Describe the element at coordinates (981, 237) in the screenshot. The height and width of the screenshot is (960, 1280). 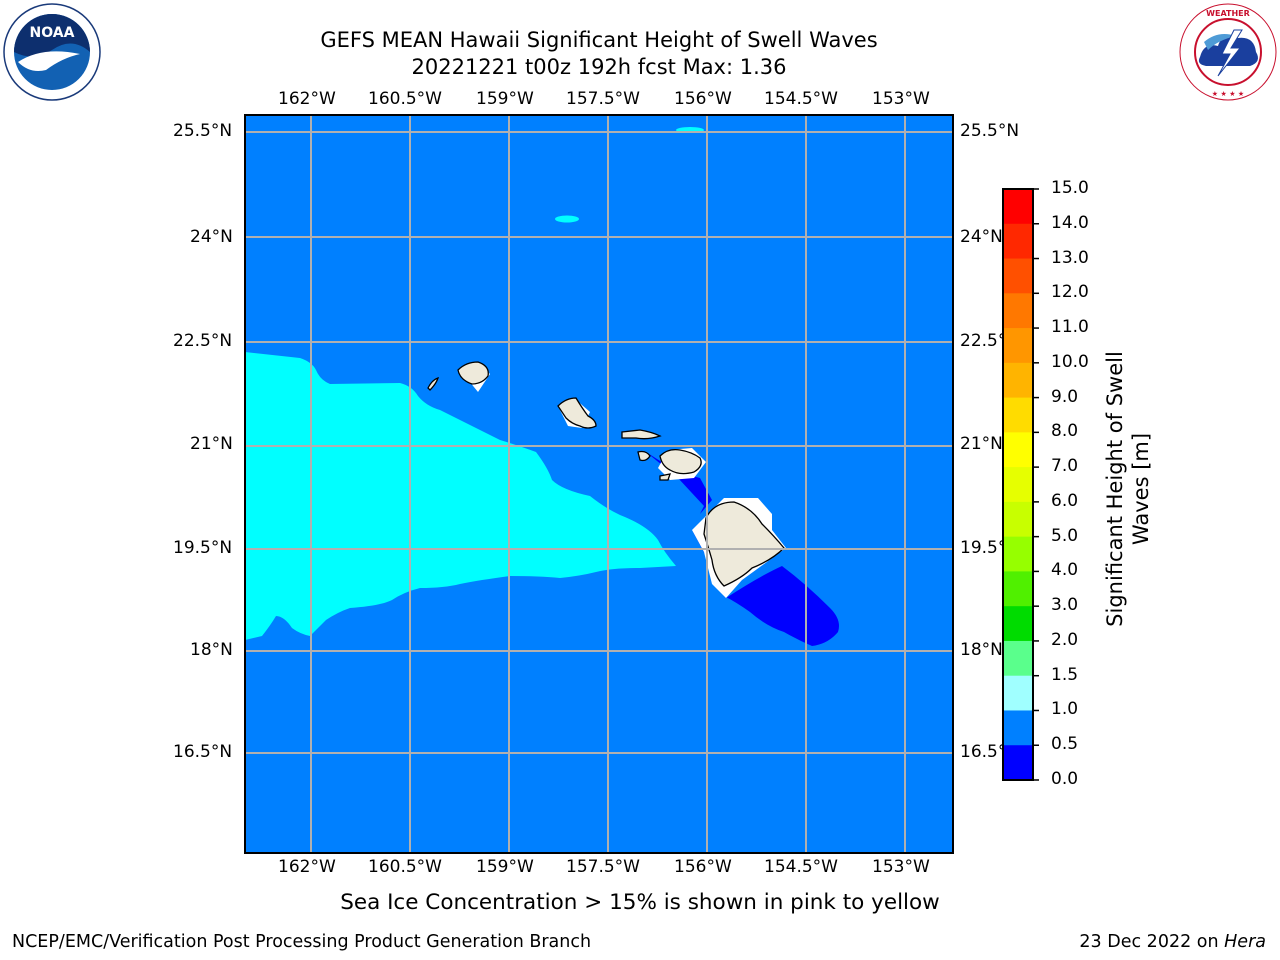
I see `lat-label-right: 24°N` at that location.